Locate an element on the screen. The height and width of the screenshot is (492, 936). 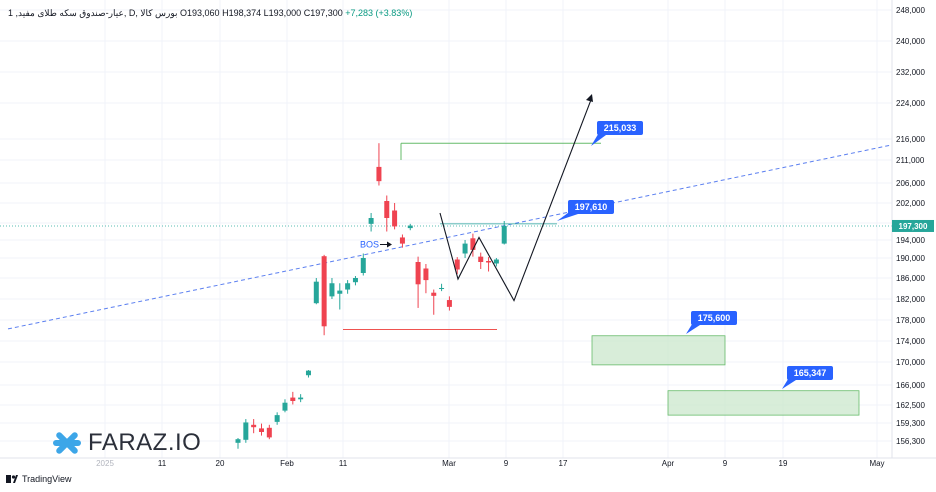
tradingview-icon is located at coordinates (12, 479).